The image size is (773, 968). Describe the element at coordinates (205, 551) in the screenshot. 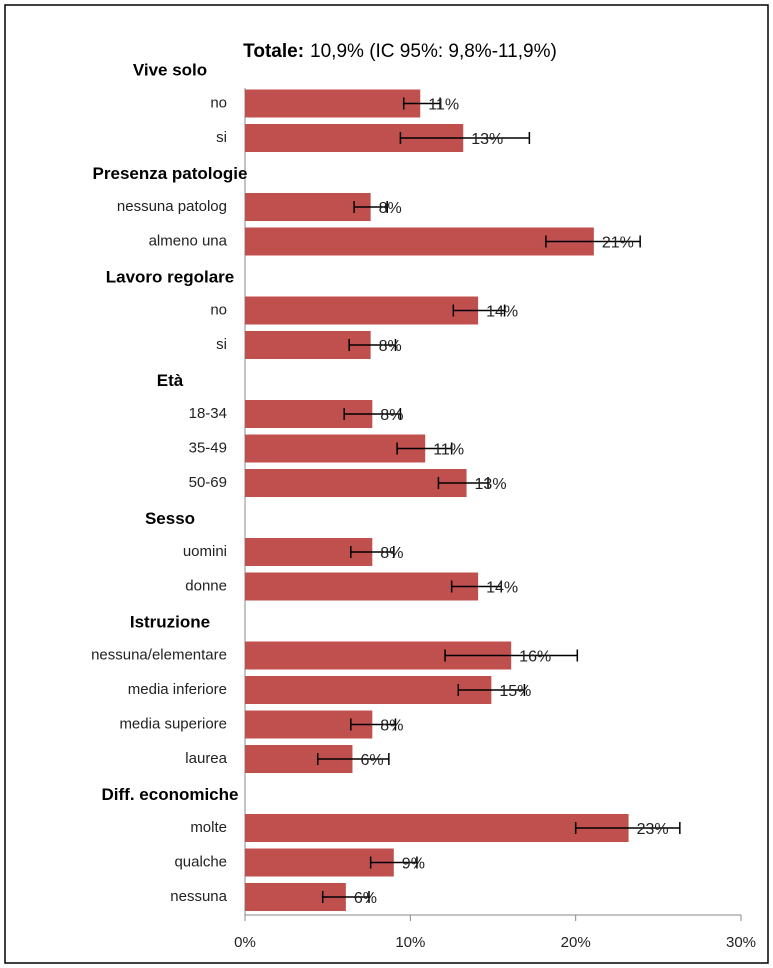

I see `y-tick-label: uomini` at that location.